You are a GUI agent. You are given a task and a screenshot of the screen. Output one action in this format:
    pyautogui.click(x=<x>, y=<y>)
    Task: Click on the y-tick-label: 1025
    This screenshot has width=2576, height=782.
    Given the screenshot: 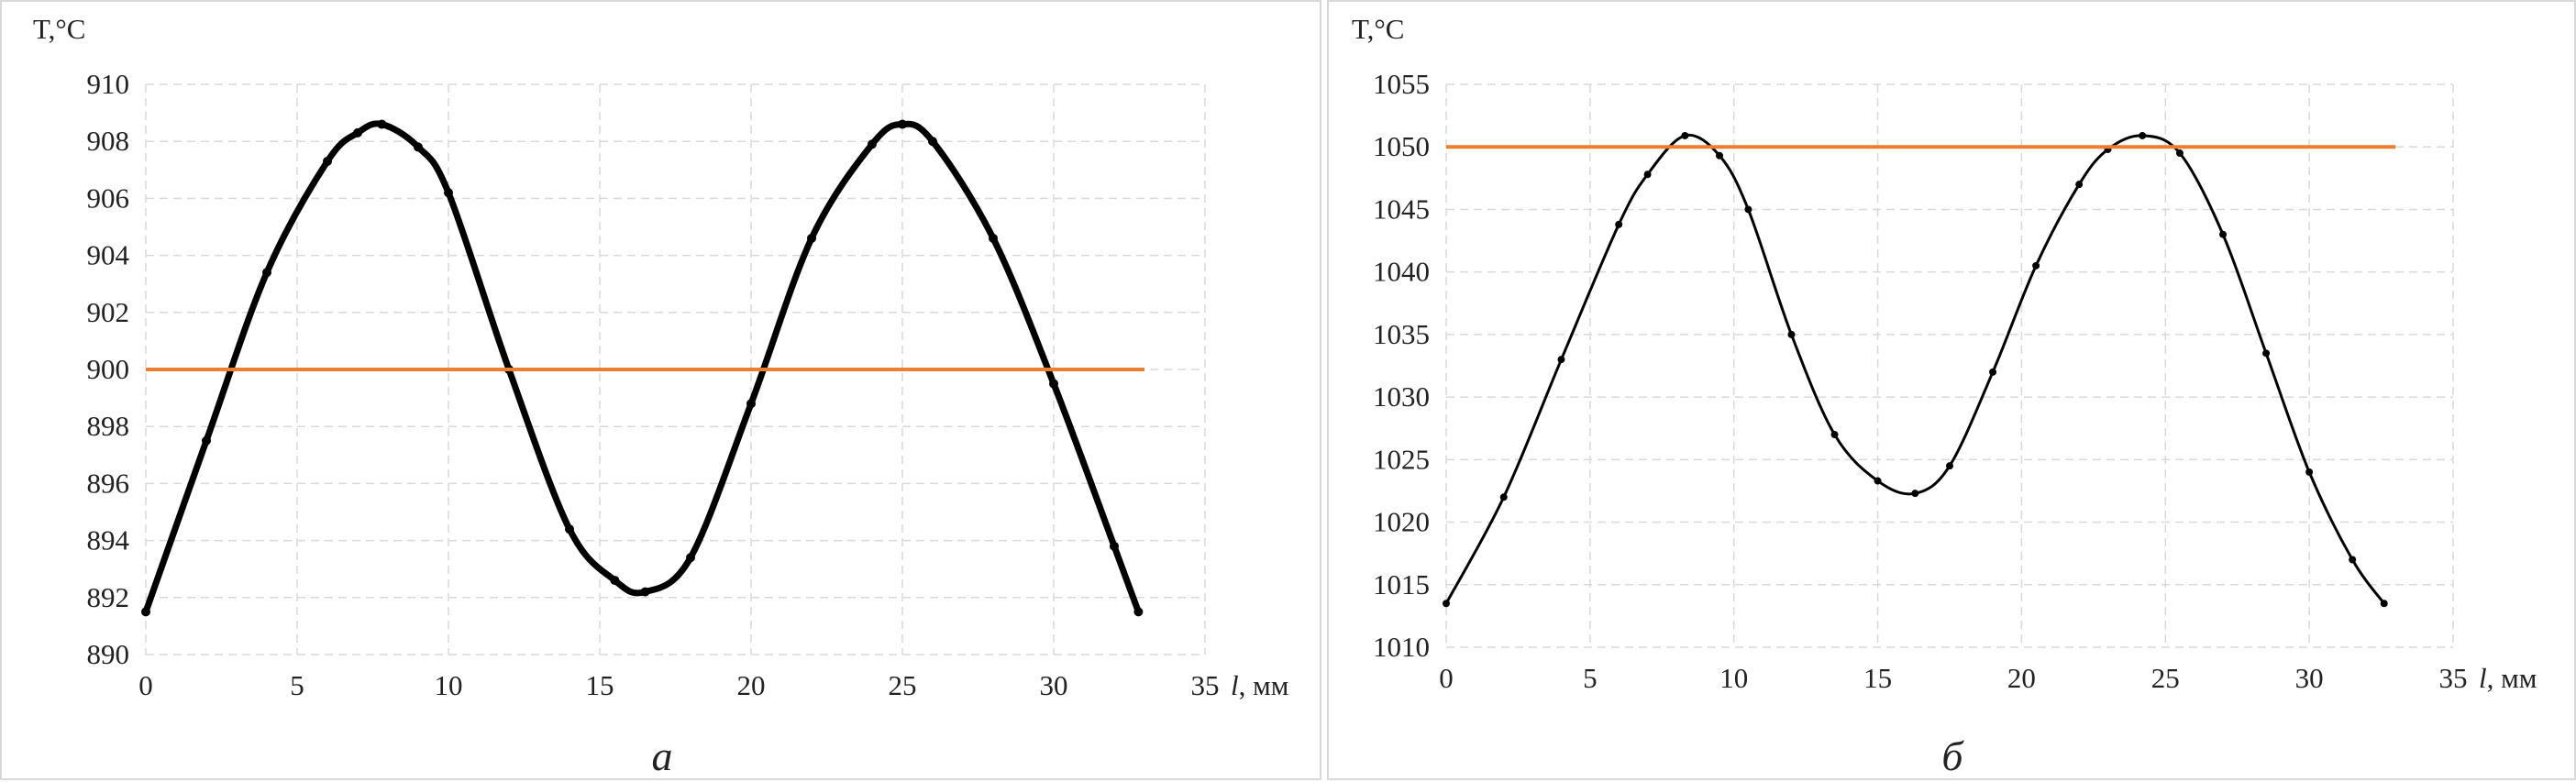 What is the action you would take?
    pyautogui.click(x=1401, y=459)
    